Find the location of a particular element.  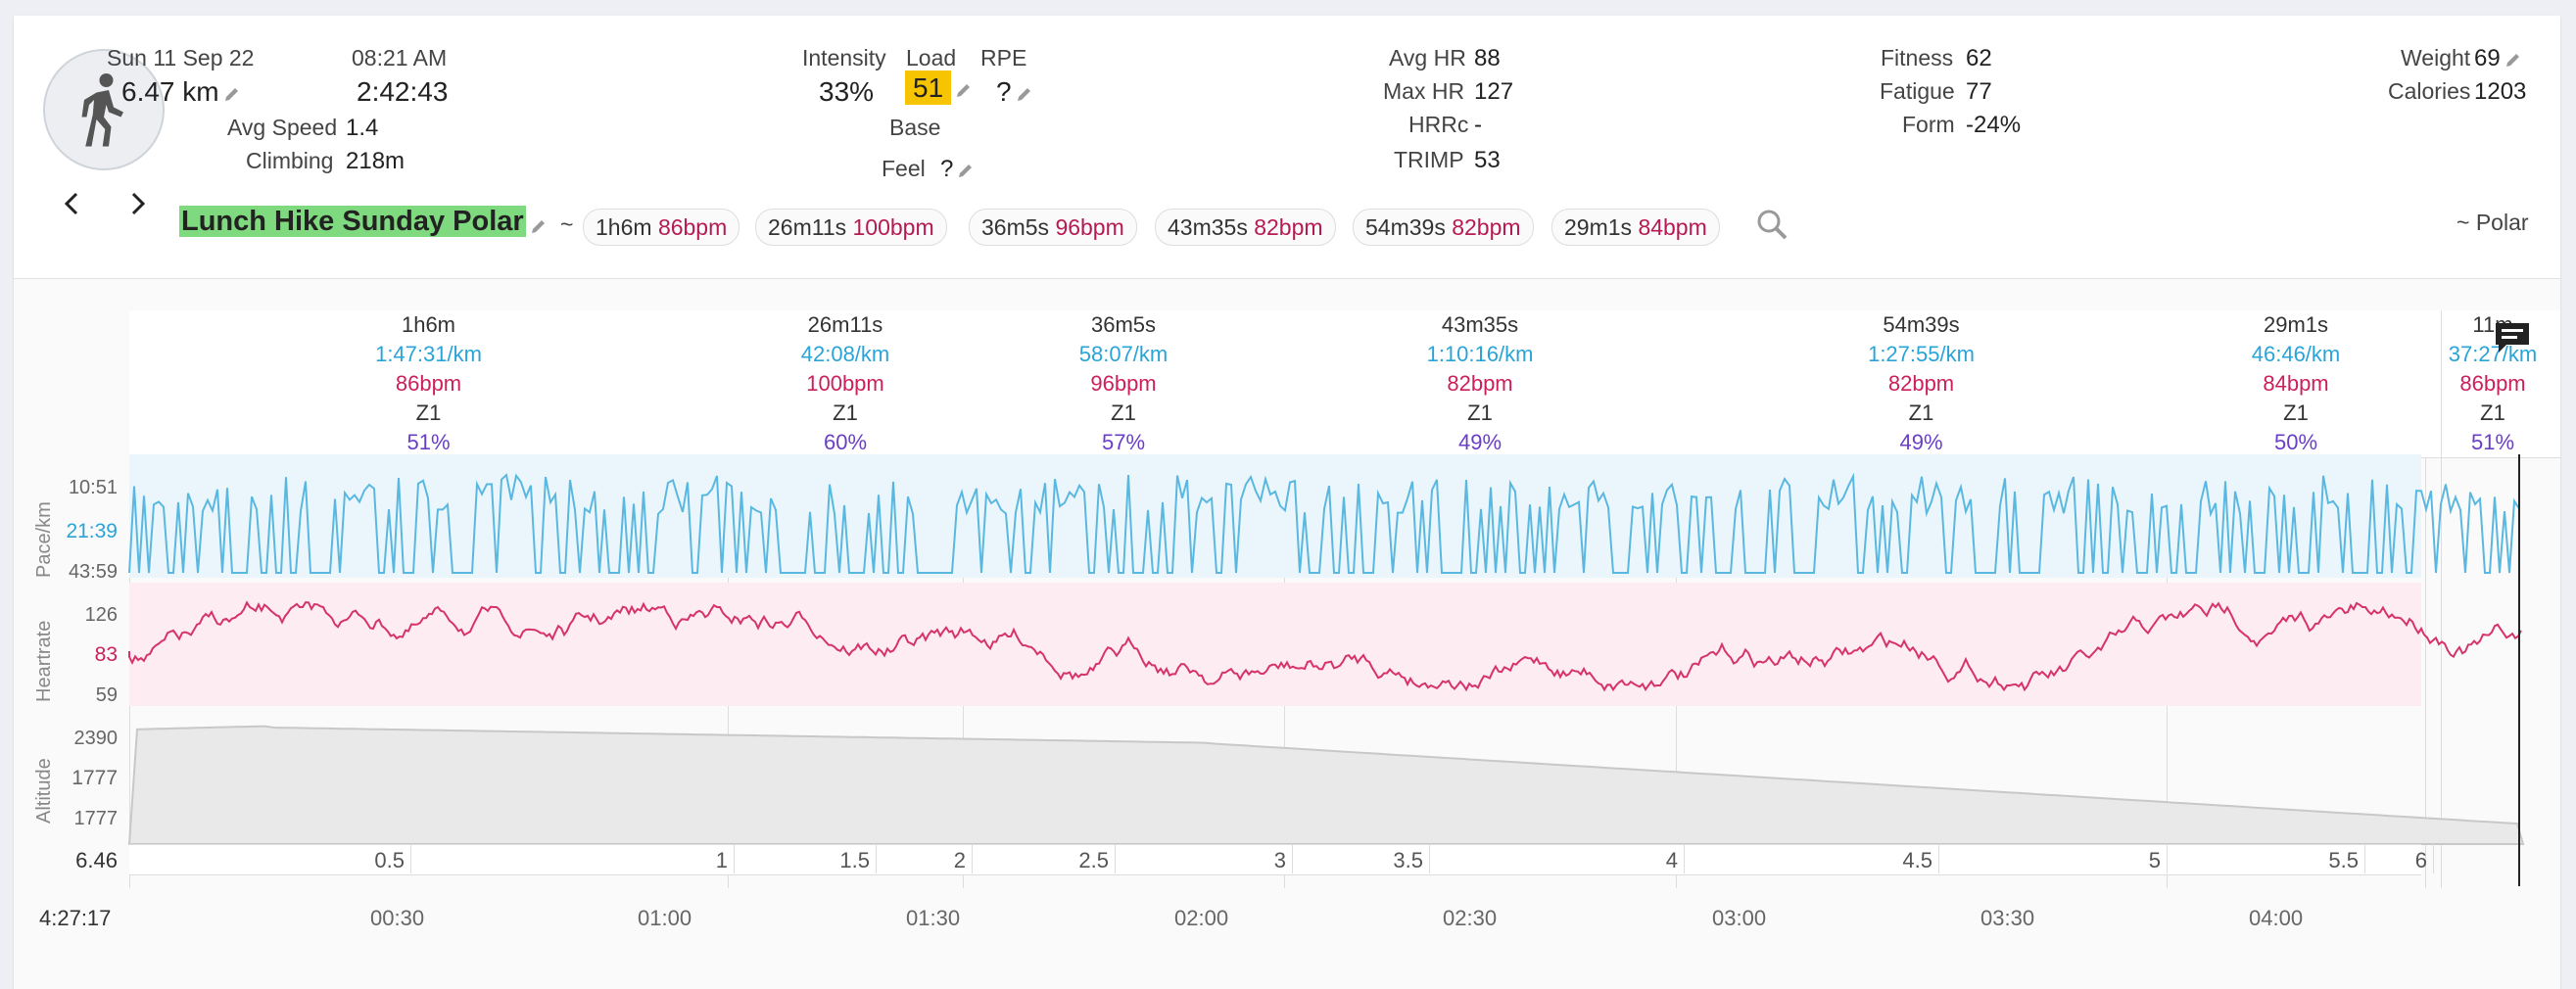

time-tick: 02:30 is located at coordinates (1470, 918).